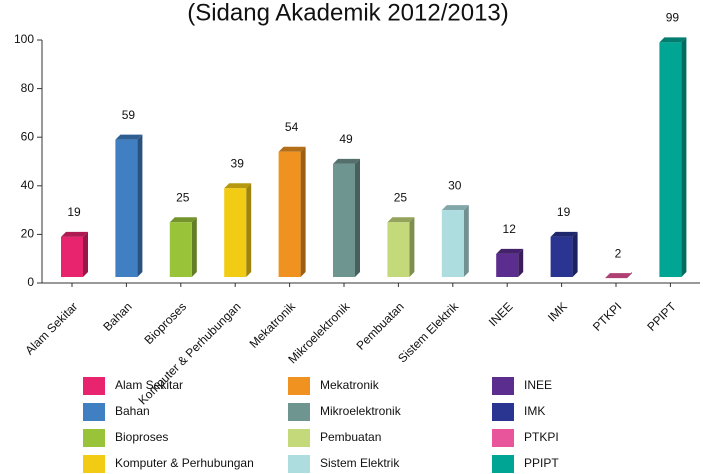  Describe the element at coordinates (149, 385) in the screenshot. I see `legend-label: Alam Sekitar` at that location.